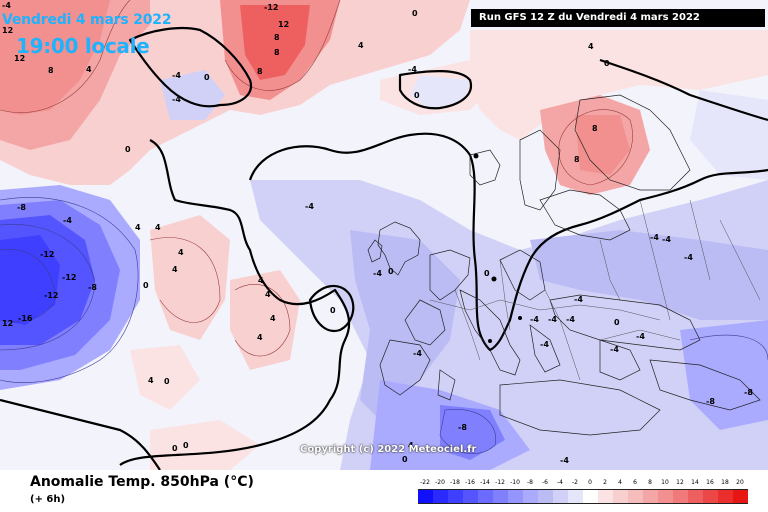 This screenshot has height=512, width=768. Describe the element at coordinates (138, 227) in the screenshot. I see `label-atl-1: 4` at that location.